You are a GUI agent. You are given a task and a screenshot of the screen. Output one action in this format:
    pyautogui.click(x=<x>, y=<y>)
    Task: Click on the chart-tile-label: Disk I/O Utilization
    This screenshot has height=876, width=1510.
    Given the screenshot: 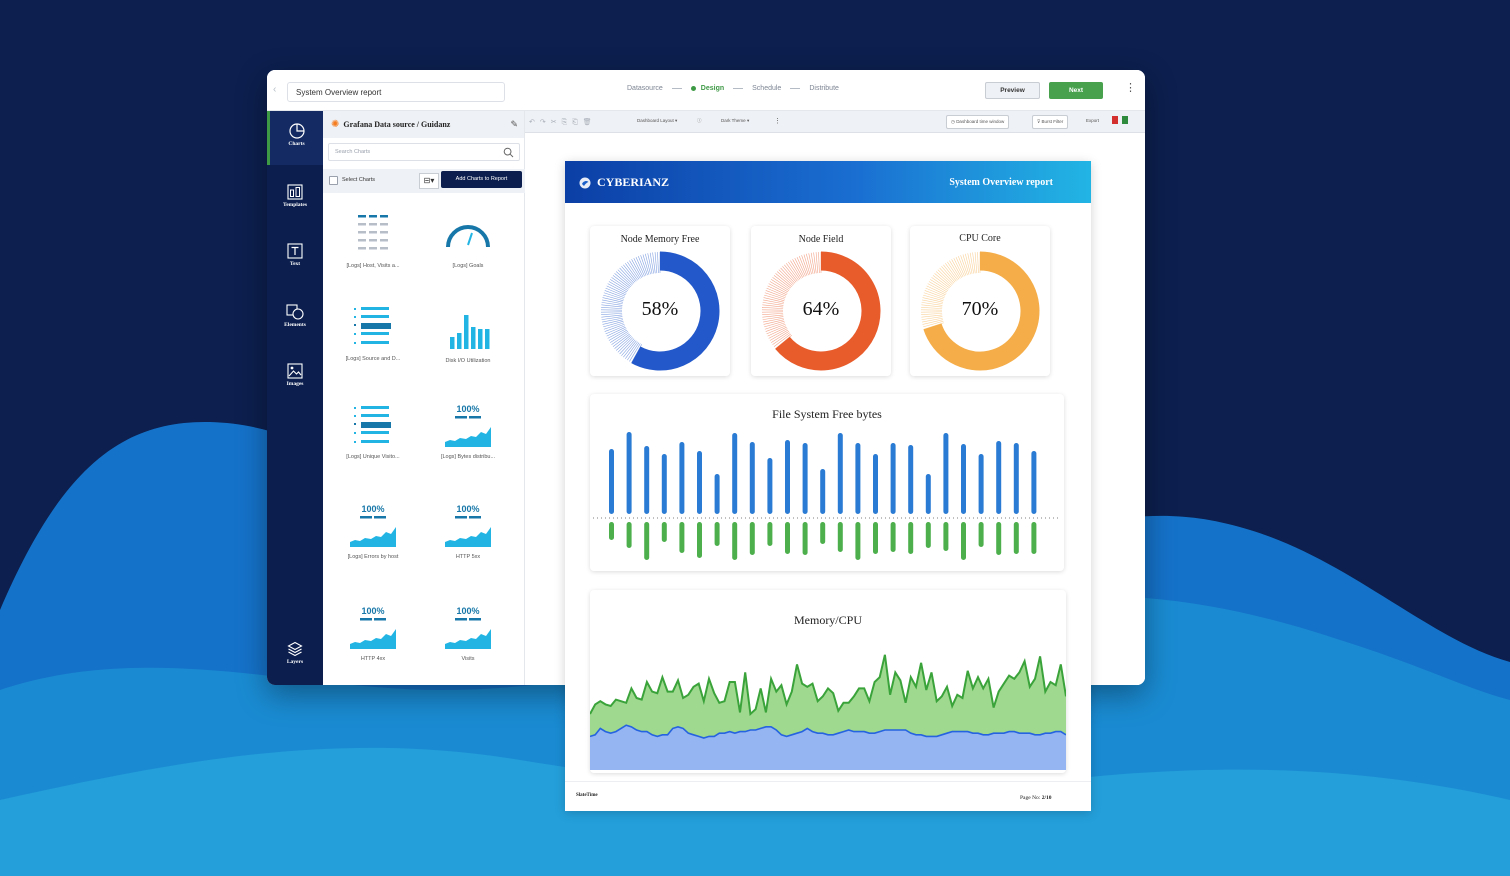 What is the action you would take?
    pyautogui.click(x=468, y=361)
    